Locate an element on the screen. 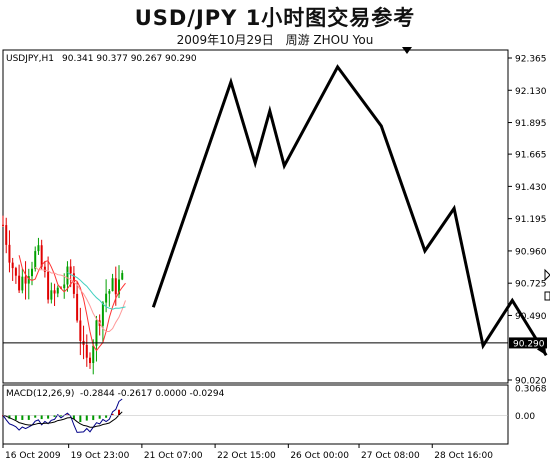 The image size is (550, 463). price-layer is located at coordinates (63, 295).